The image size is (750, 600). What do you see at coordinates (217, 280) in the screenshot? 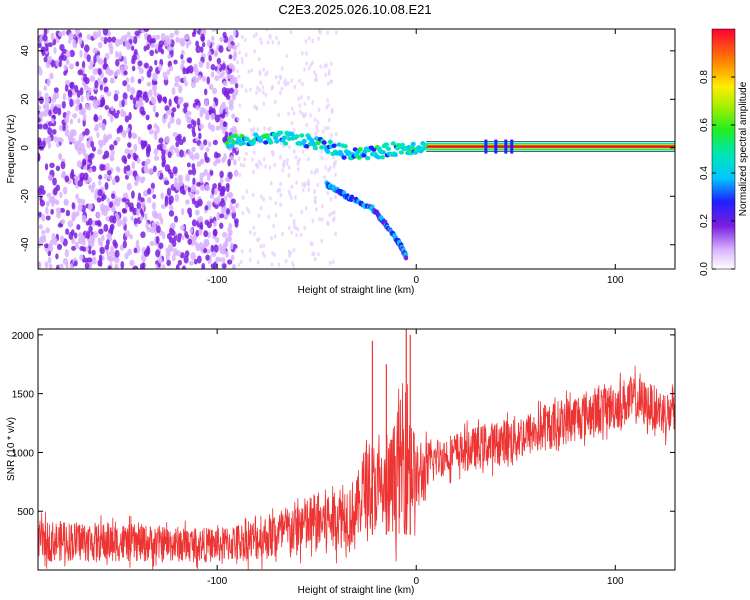
I see `heatmap-x-tick-label: -100` at bounding box center [217, 280].